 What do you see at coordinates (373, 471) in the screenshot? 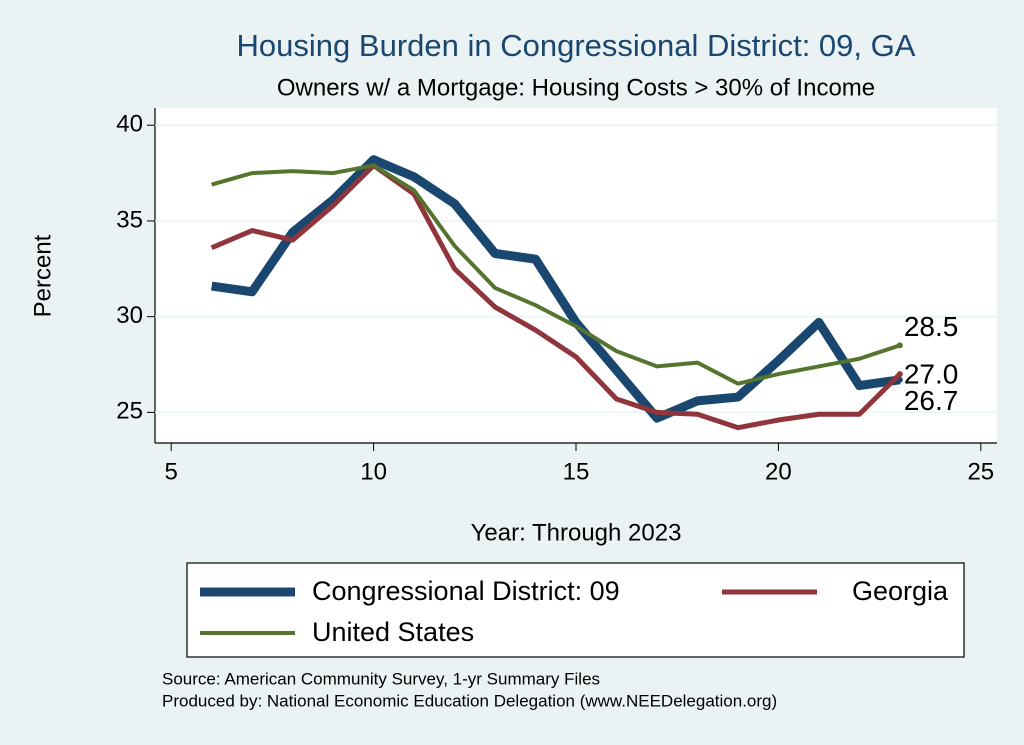
I see `x-tick-label: 10` at bounding box center [373, 471].